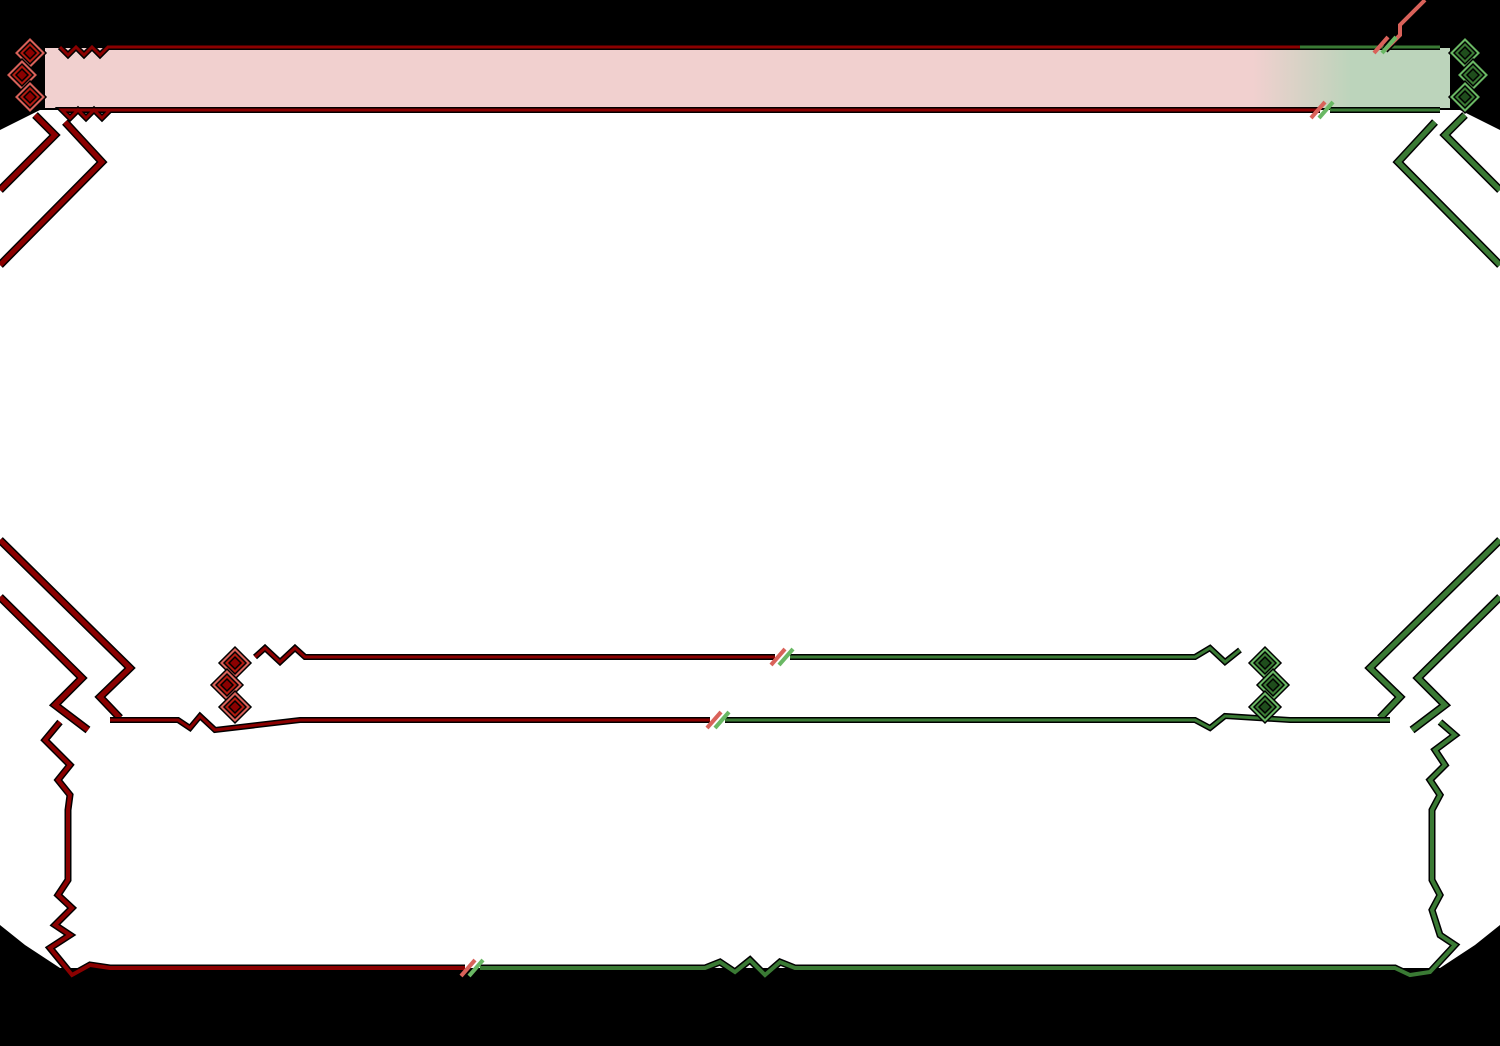 The image size is (1500, 1046). Describe the element at coordinates (513, 655) in the screenshot. I see `subpanel-top-border-left` at that location.